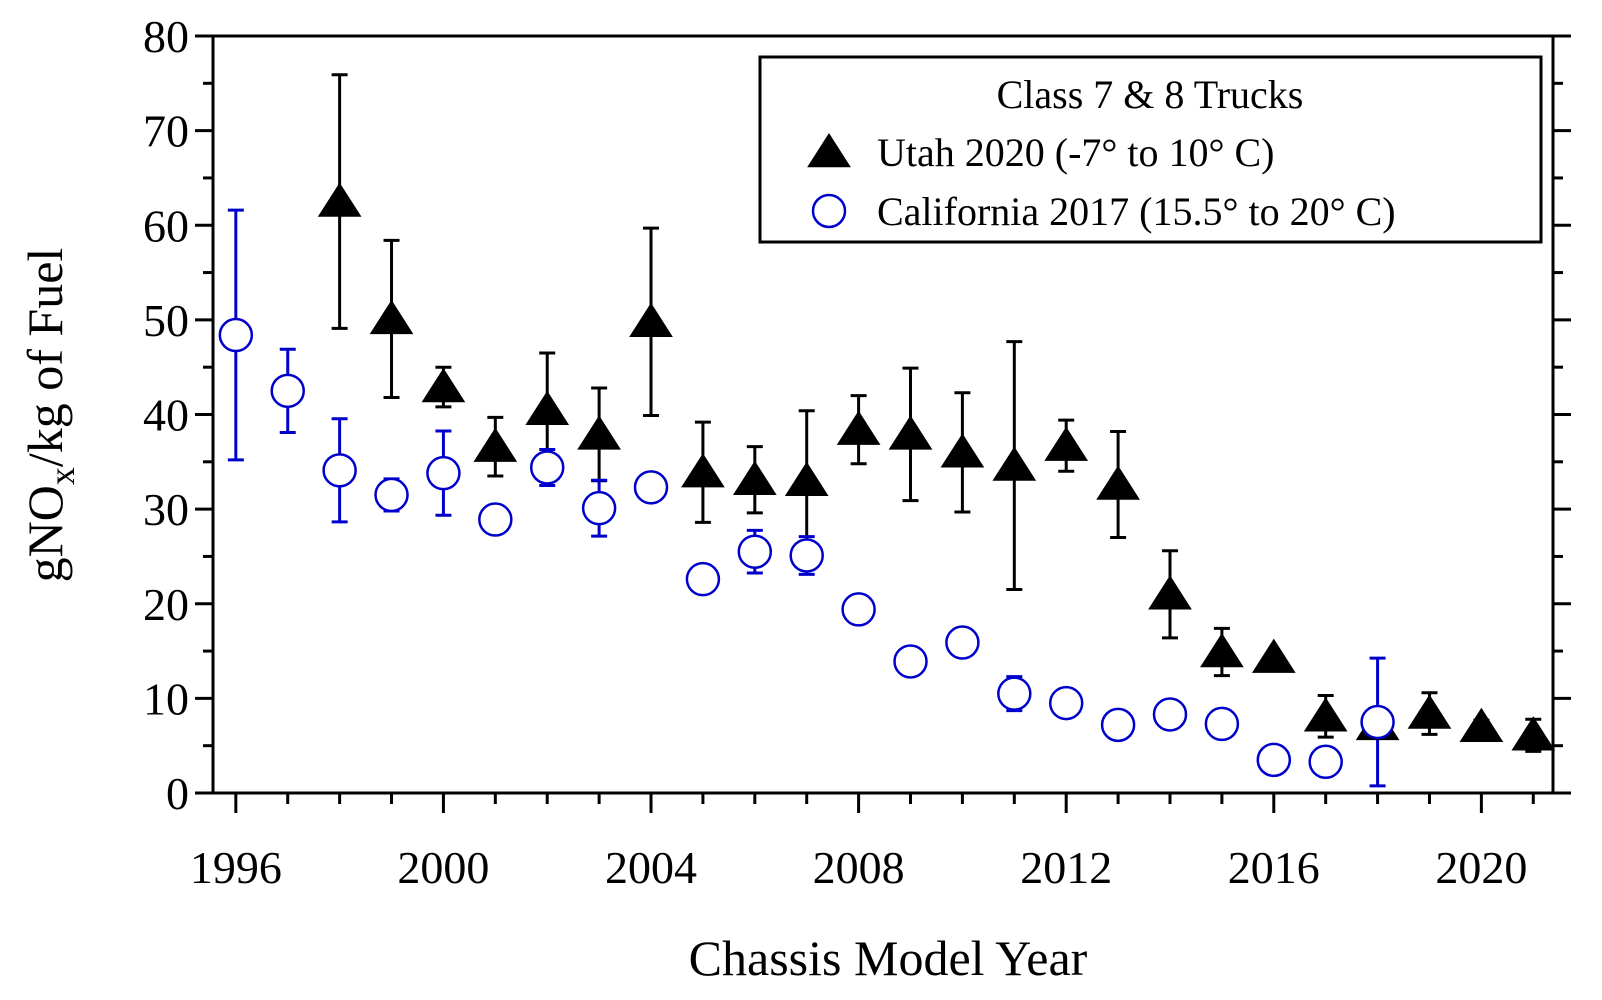  What do you see at coordinates (45, 533) in the screenshot?
I see `y-label-main: gNO` at bounding box center [45, 533].